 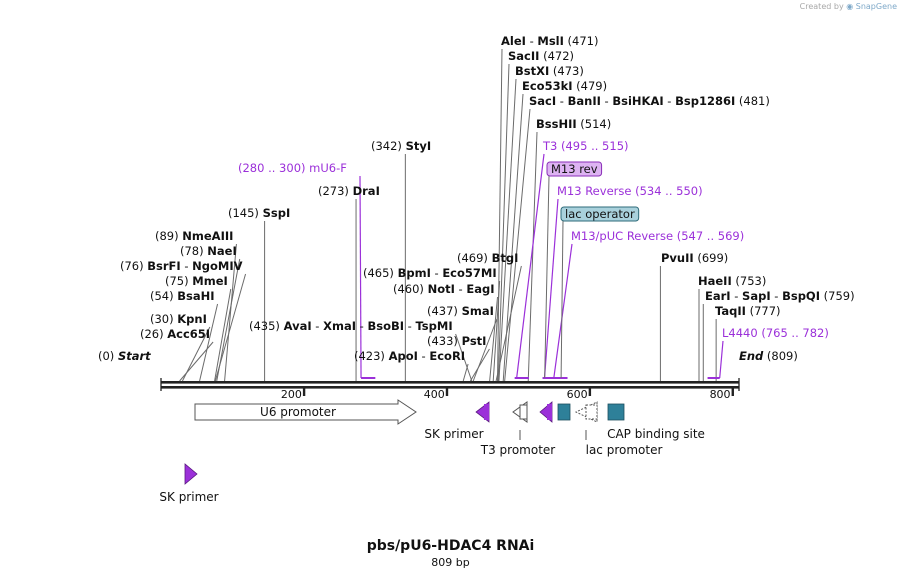 I want to click on site-naei-text: (78) NaeI, so click(x=208, y=251).